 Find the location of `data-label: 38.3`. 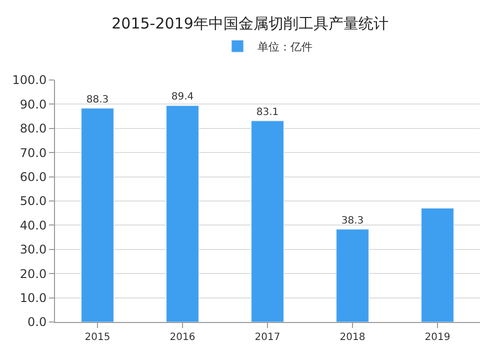

data-label: 38.3 is located at coordinates (352, 220).